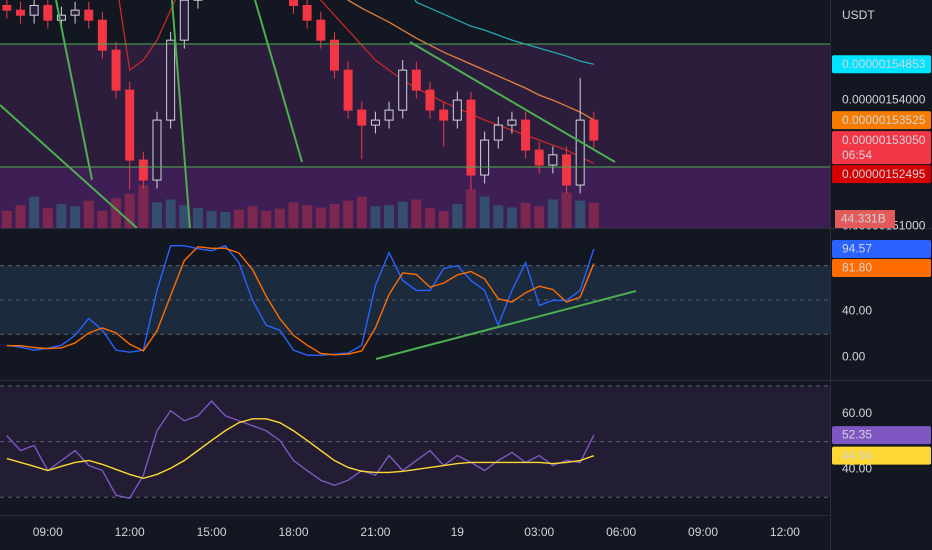 The width and height of the screenshot is (932, 550). Describe the element at coordinates (48, 532) in the screenshot. I see `x-tick-label: 09:00` at that location.